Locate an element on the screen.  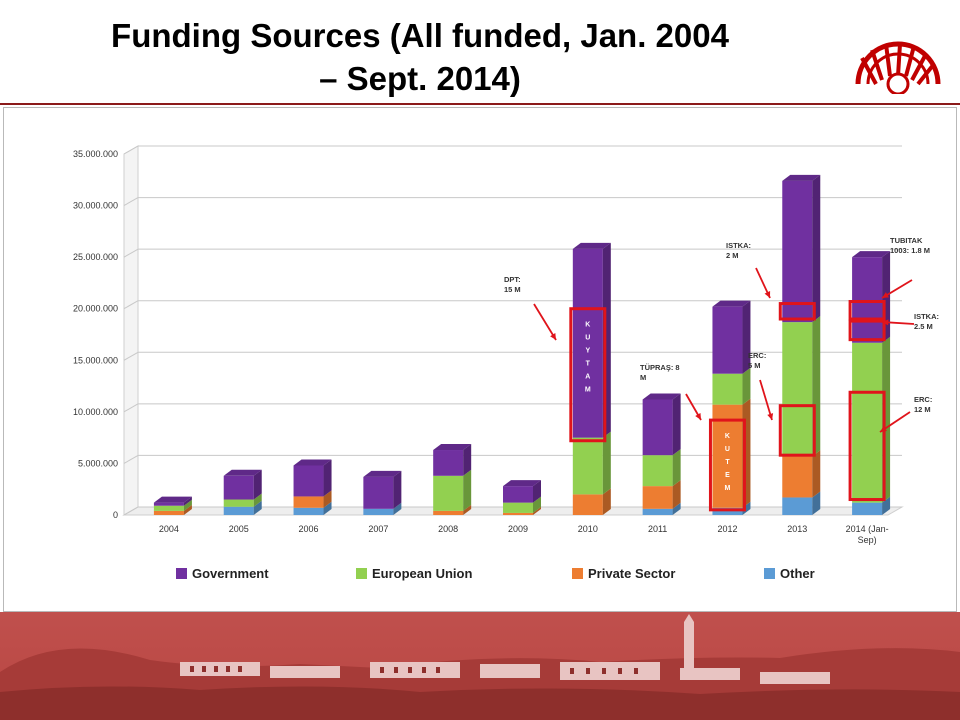
box-letter: M is located at coordinates (588, 390).